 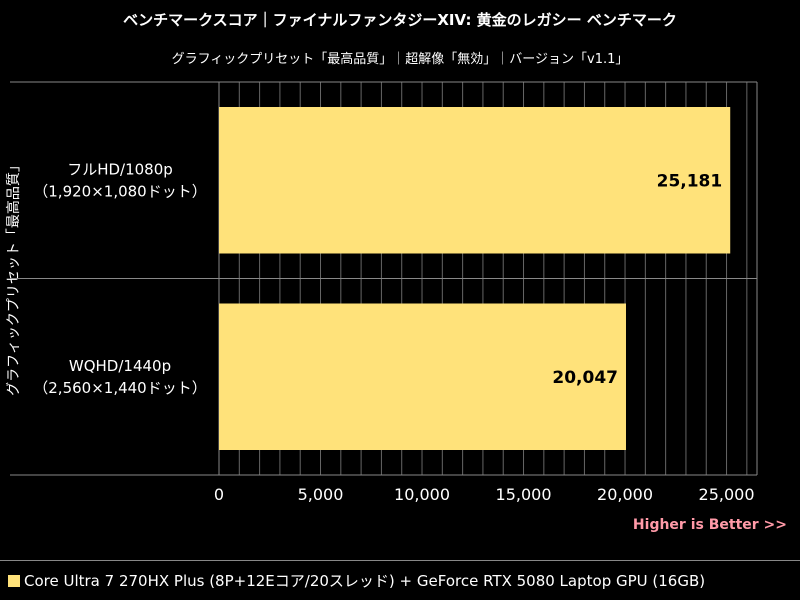 I want to click on x-tick-label: 15,000, so click(x=524, y=494).